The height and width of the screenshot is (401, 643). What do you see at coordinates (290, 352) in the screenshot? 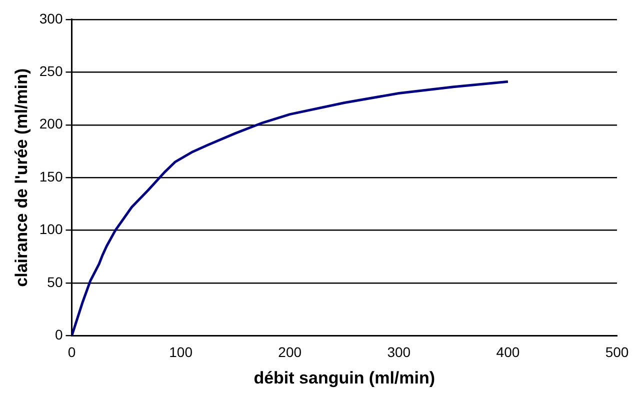
I see `x-tick-label: 200` at bounding box center [290, 352].